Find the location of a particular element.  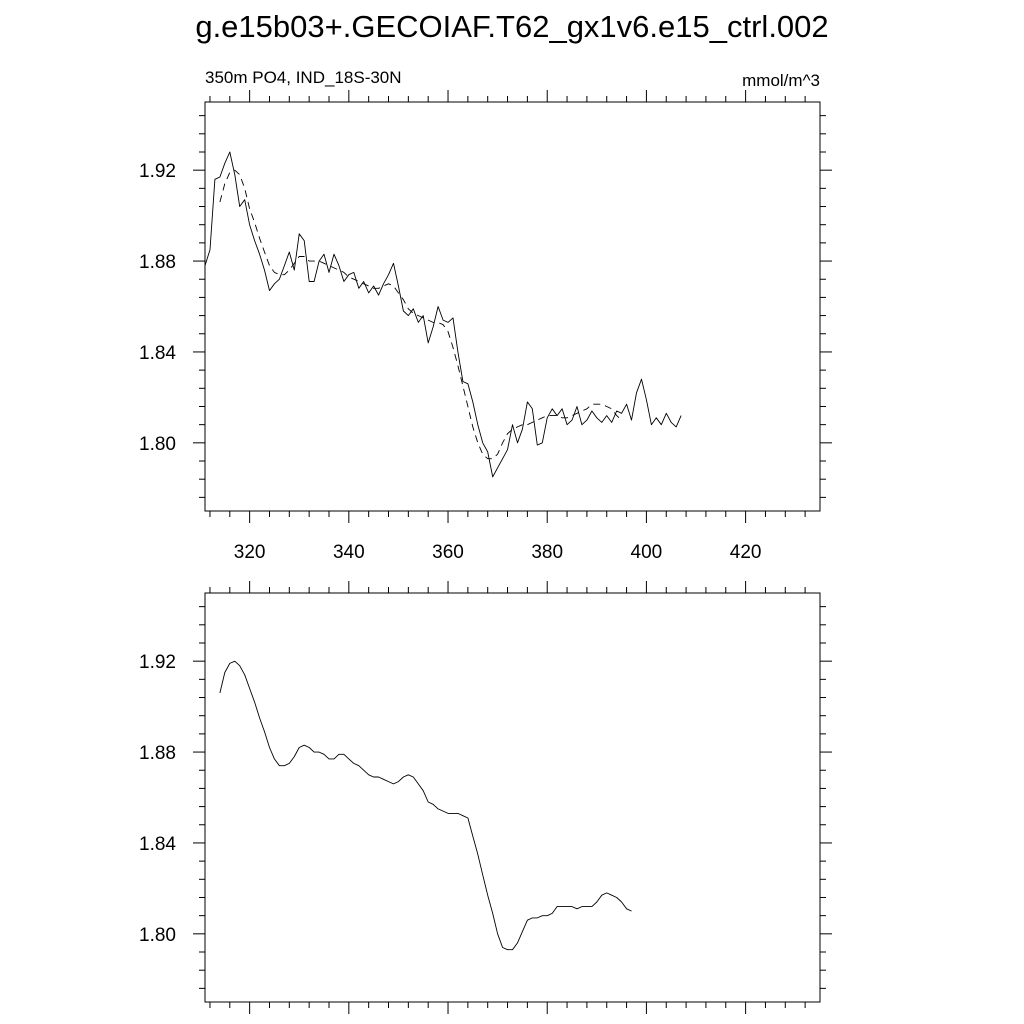

top-series-group is located at coordinates (443, 314).